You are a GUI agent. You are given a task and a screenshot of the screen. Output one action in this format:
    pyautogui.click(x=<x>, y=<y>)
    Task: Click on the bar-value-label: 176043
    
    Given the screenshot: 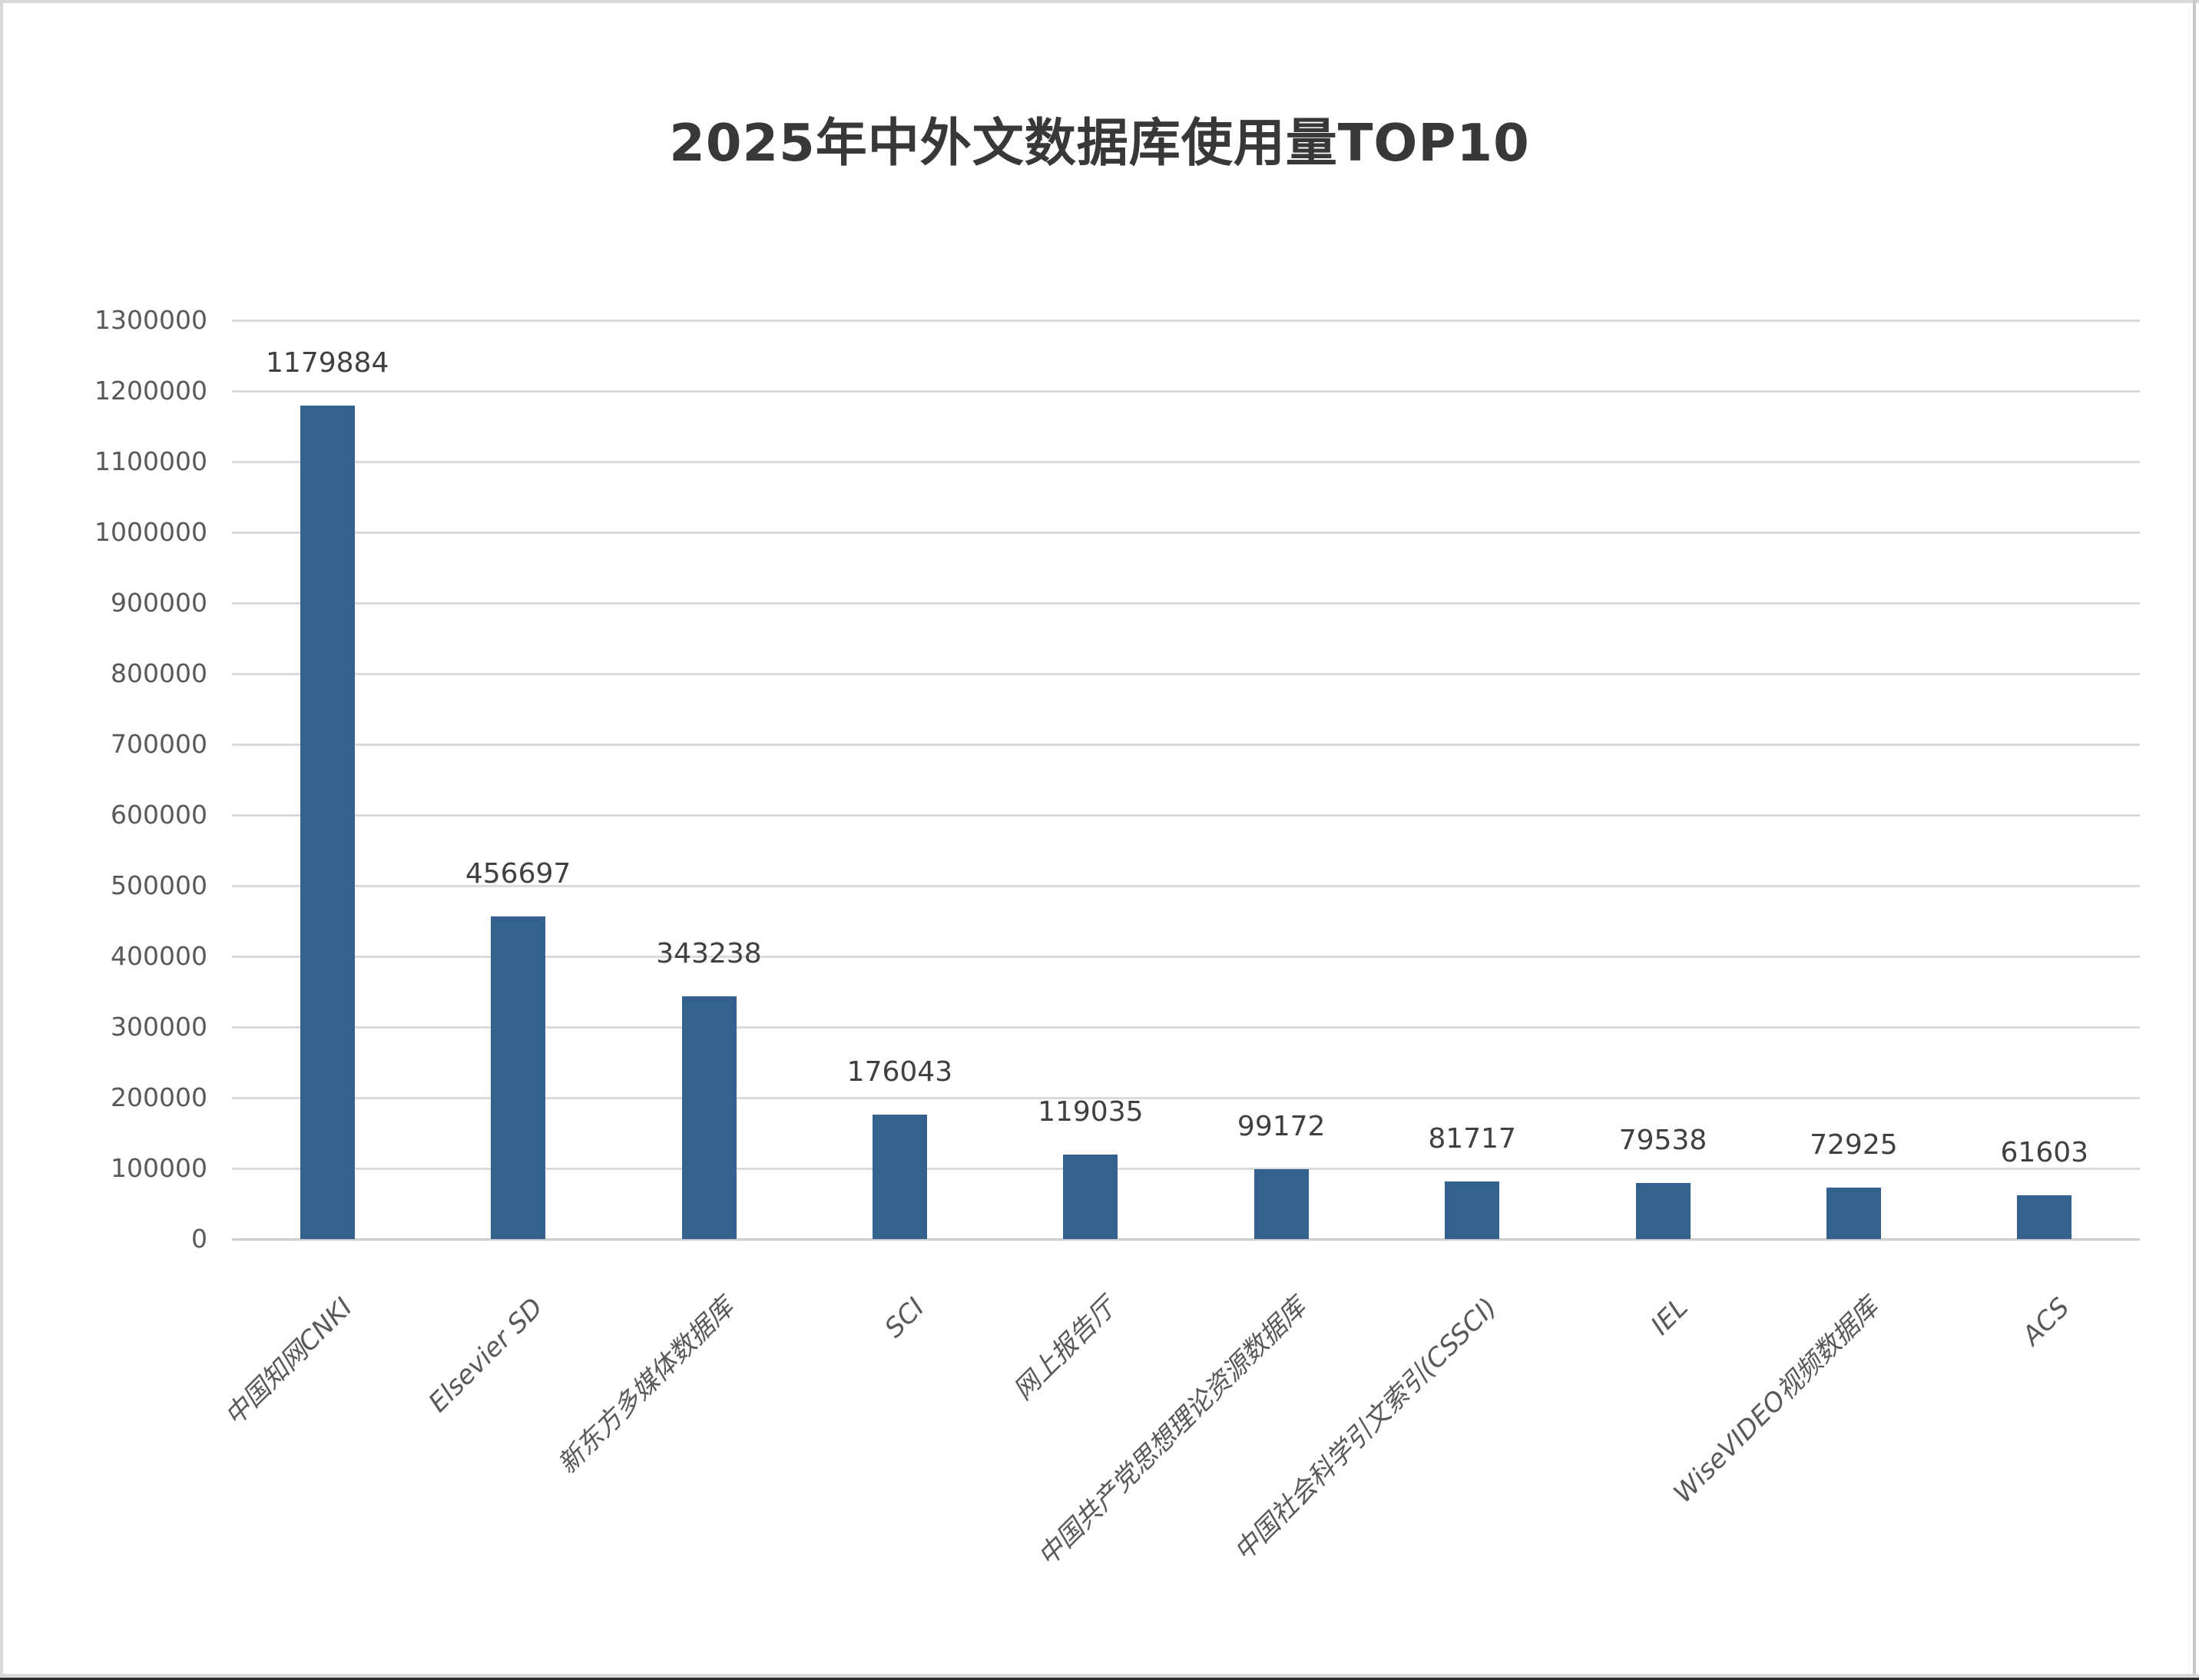 What is the action you would take?
    pyautogui.click(x=899, y=1072)
    